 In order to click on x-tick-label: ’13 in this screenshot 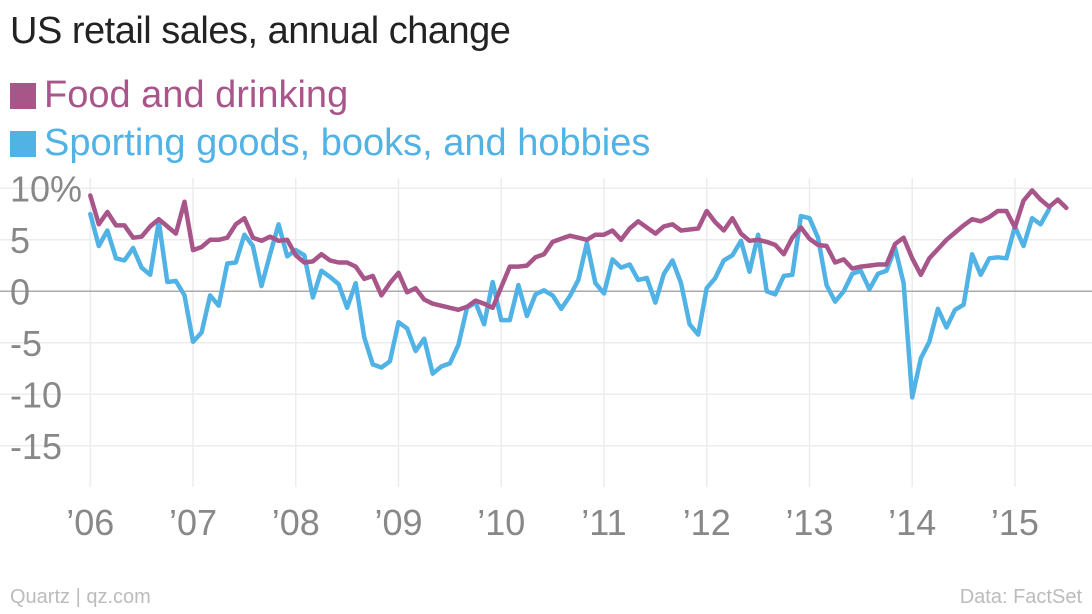, I will do `click(809, 522)`.